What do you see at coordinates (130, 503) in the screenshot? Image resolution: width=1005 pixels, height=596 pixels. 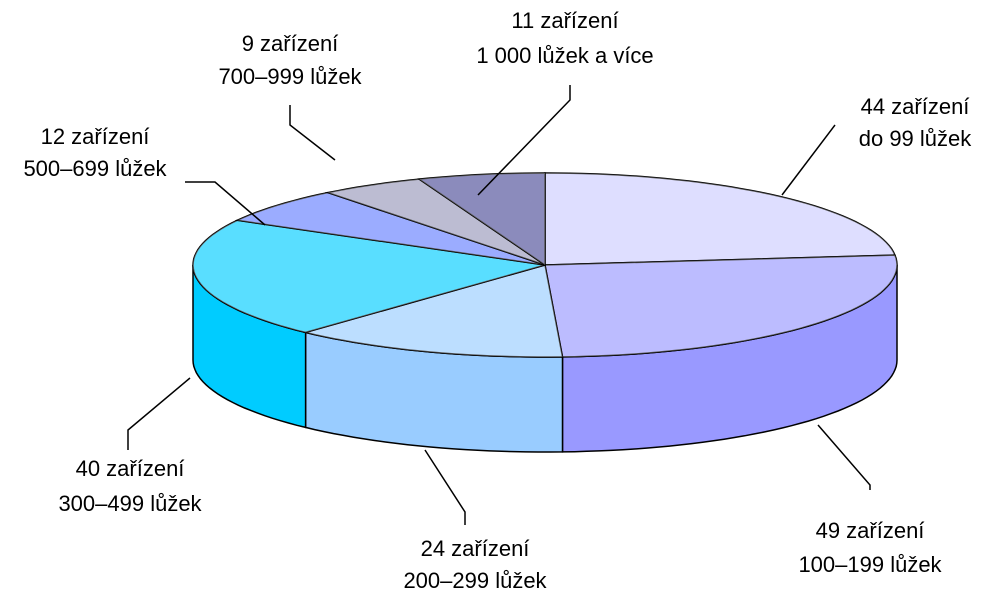 I see `category-label: 300–499 lůžek` at bounding box center [130, 503].